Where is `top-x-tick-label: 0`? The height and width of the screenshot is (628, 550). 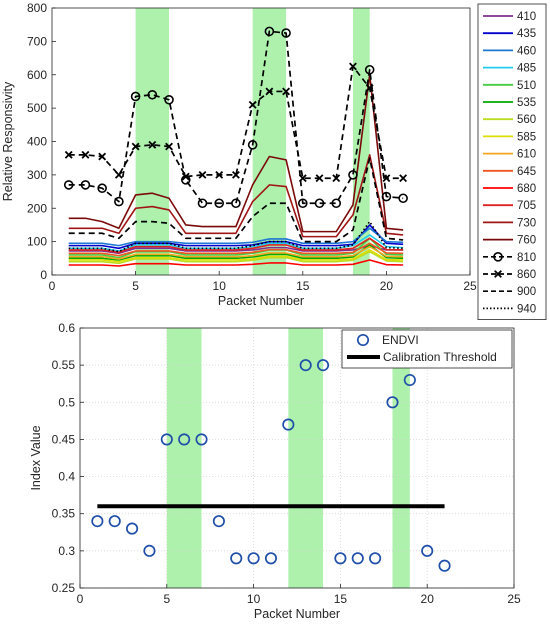 top-x-tick-label: 0 is located at coordinates (52, 286).